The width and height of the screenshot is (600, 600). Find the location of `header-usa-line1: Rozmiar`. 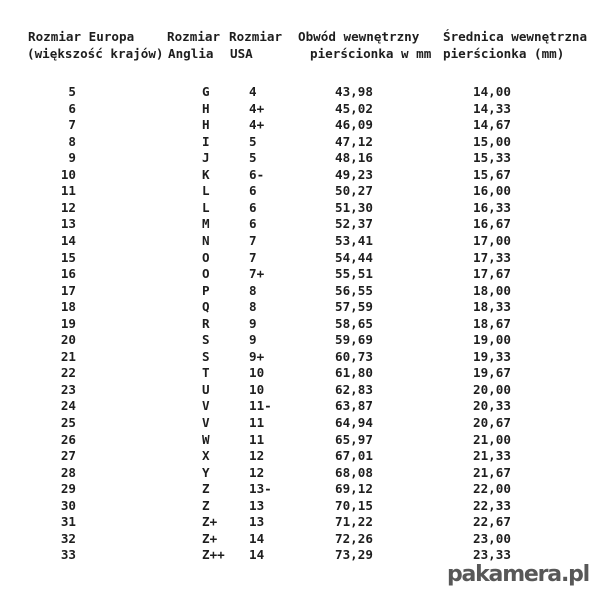

header-usa-line1: Rozmiar is located at coordinates (256, 36).